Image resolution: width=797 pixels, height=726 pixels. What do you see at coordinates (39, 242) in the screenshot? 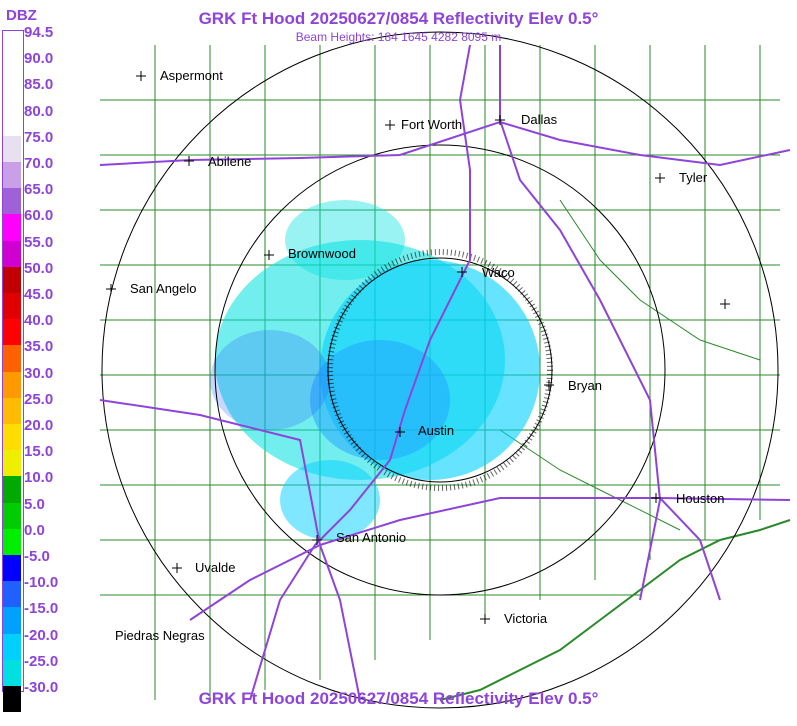
I see `legend-label: 55.0` at bounding box center [39, 242].